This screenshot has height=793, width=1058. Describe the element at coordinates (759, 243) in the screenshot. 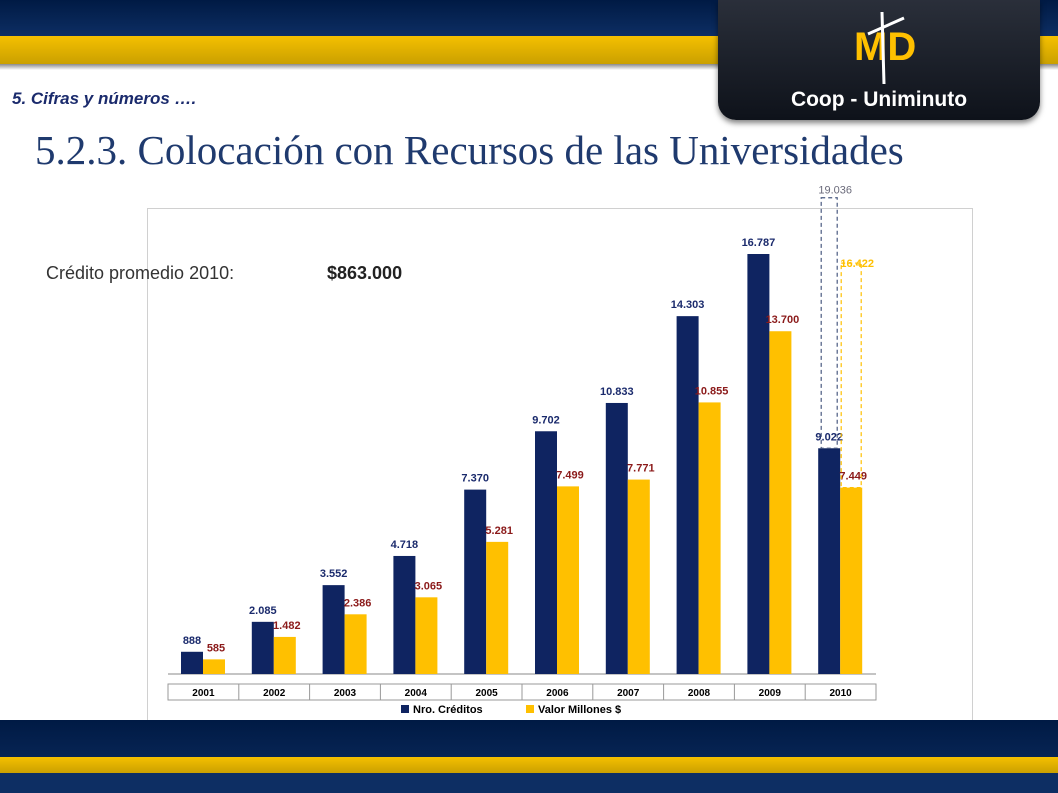

I see `data-label-nro-creditos: 16.787` at that location.